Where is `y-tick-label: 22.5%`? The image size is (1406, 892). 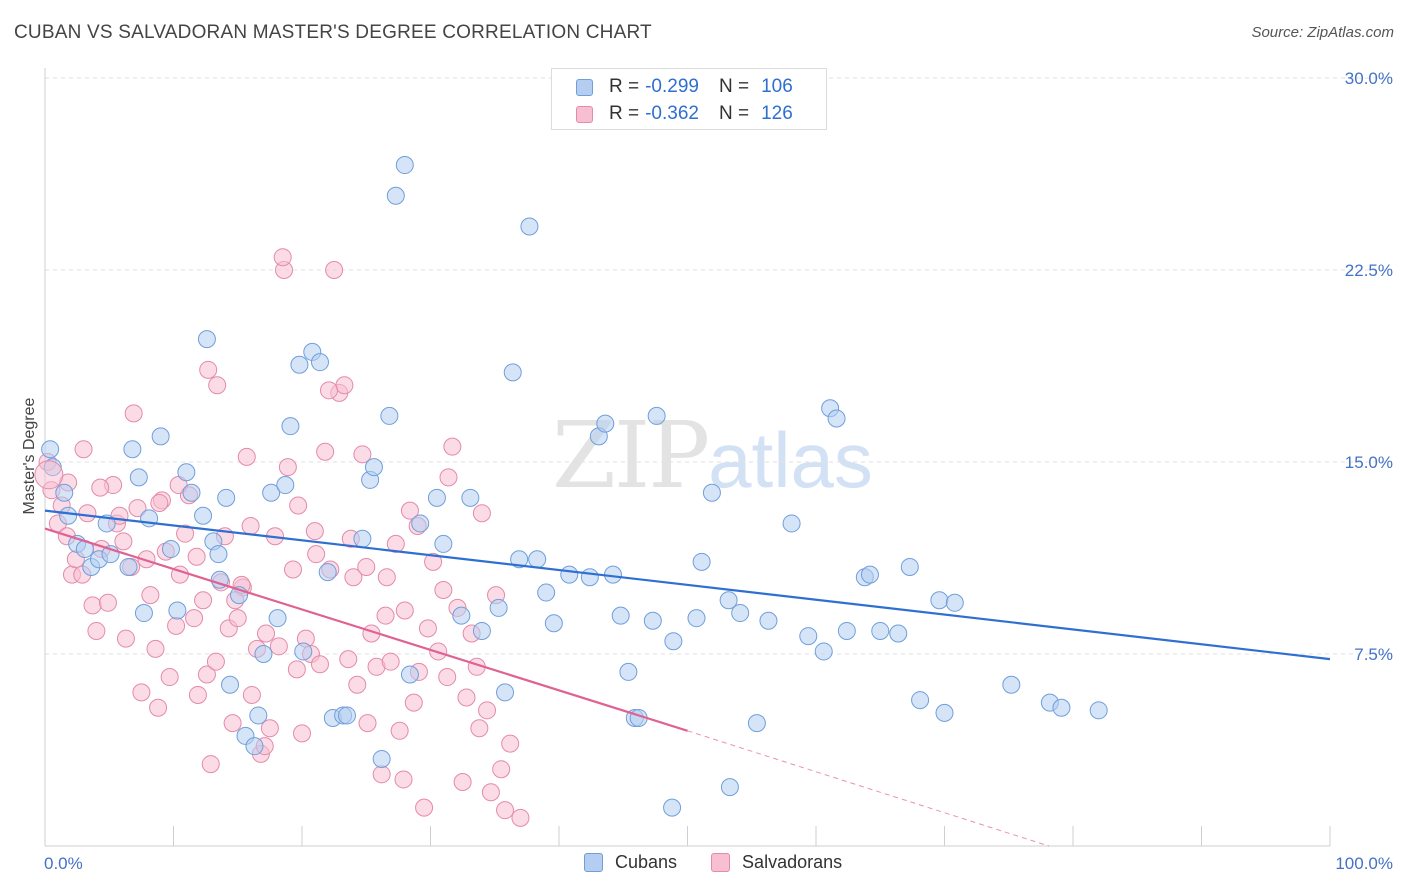 y-tick-label: 22.5% is located at coordinates (1369, 270).